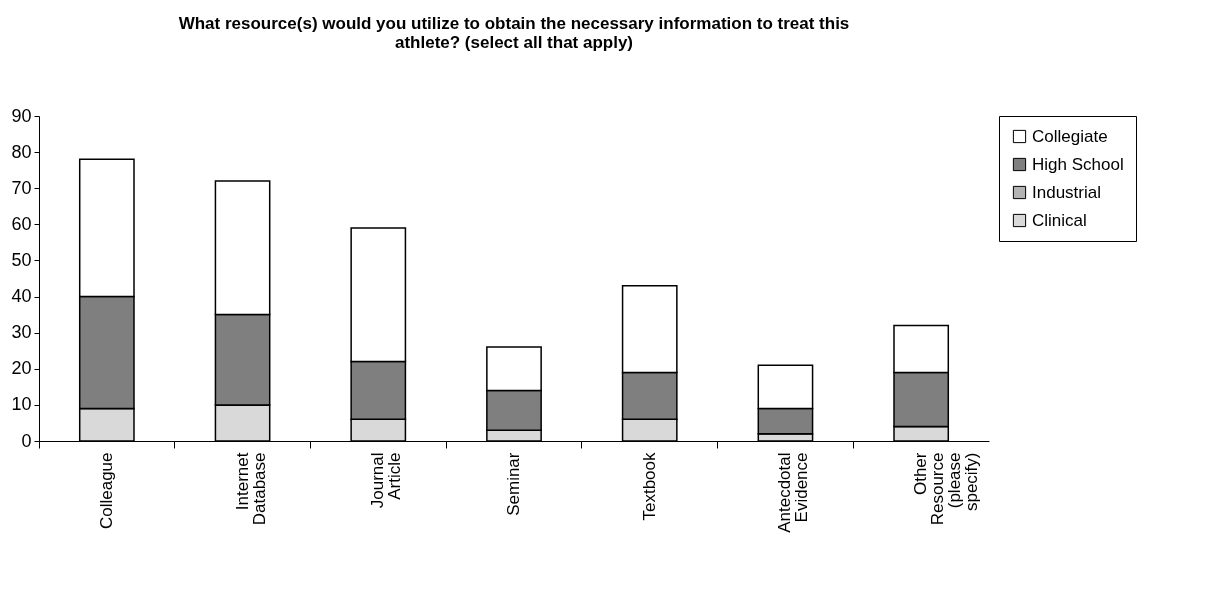 Image resolution: width=1221 pixels, height=594 pixels. What do you see at coordinates (250, 489) in the screenshot?
I see `x-tick-label: Internet Database` at bounding box center [250, 489].